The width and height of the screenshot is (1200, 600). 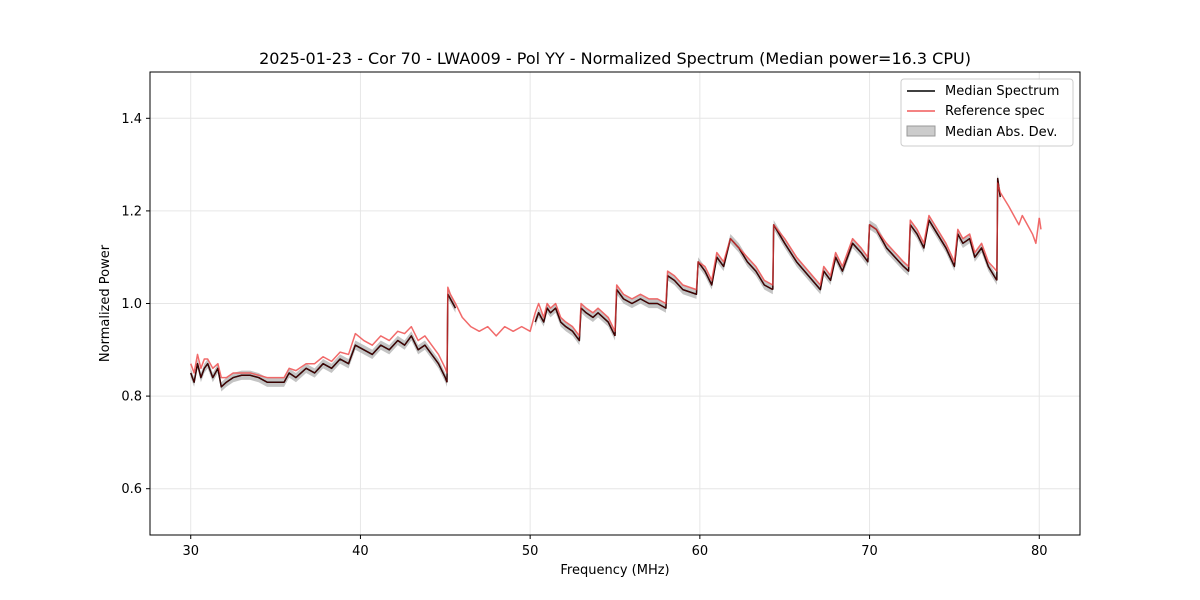 What do you see at coordinates (995, 111) in the screenshot?
I see `legend-reference-label: Reference spec` at bounding box center [995, 111].